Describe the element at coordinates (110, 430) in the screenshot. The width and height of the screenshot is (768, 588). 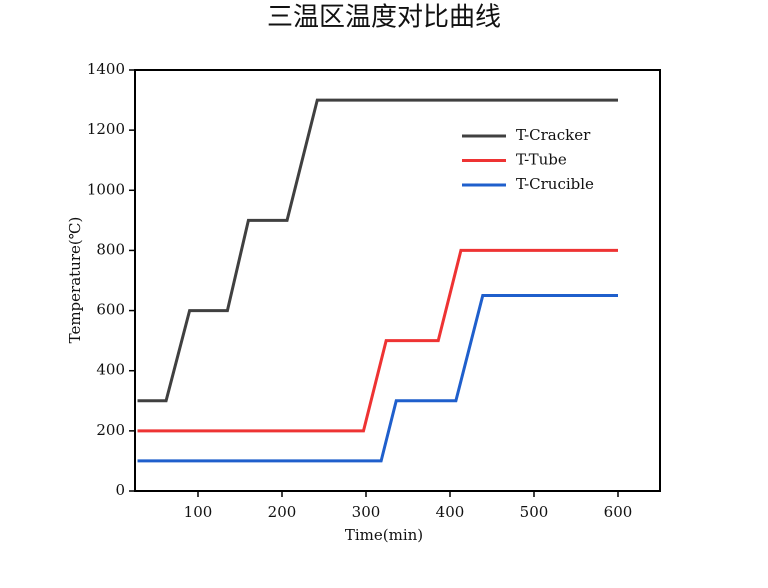
I see `y-tick-label: 200` at that location.